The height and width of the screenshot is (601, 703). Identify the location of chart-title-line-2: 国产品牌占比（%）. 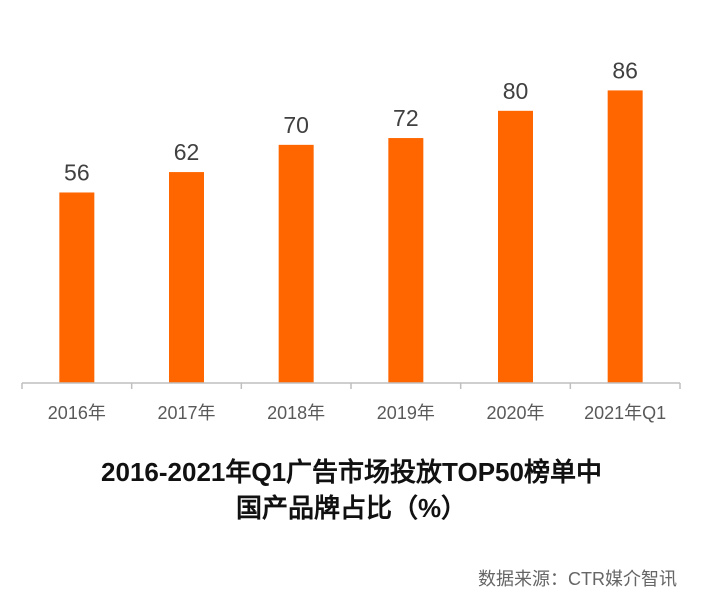
(351, 508).